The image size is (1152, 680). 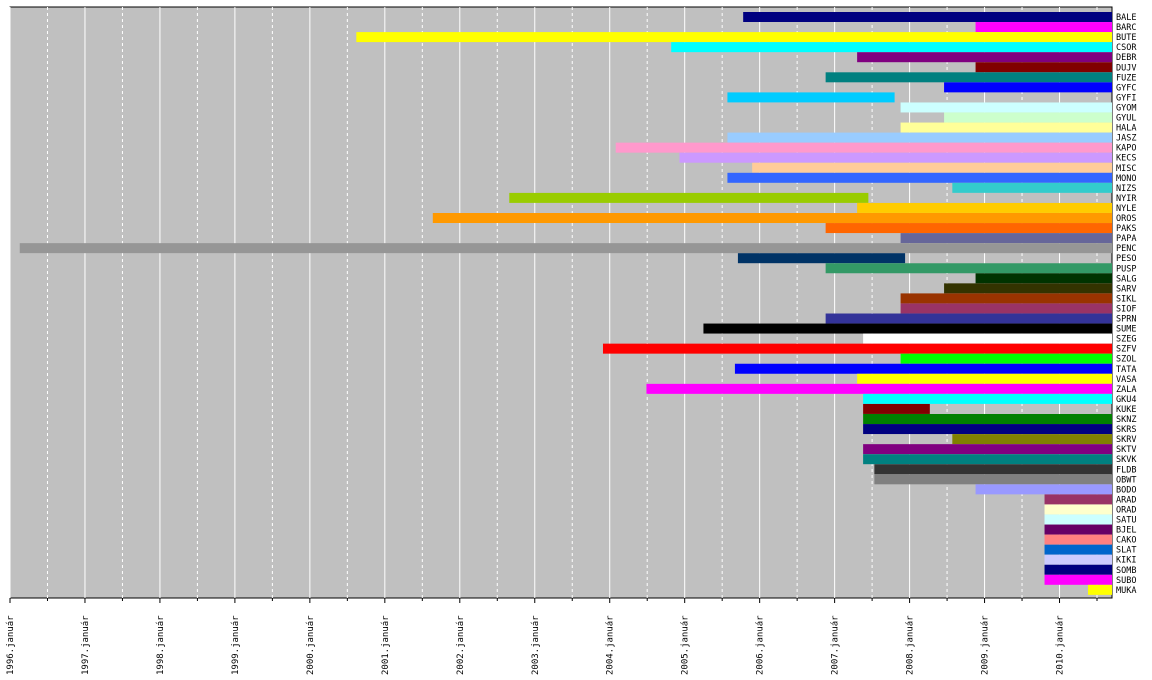 What do you see at coordinates (1126, 189) in the screenshot?
I see `label-nizs: NIZS` at bounding box center [1126, 189].